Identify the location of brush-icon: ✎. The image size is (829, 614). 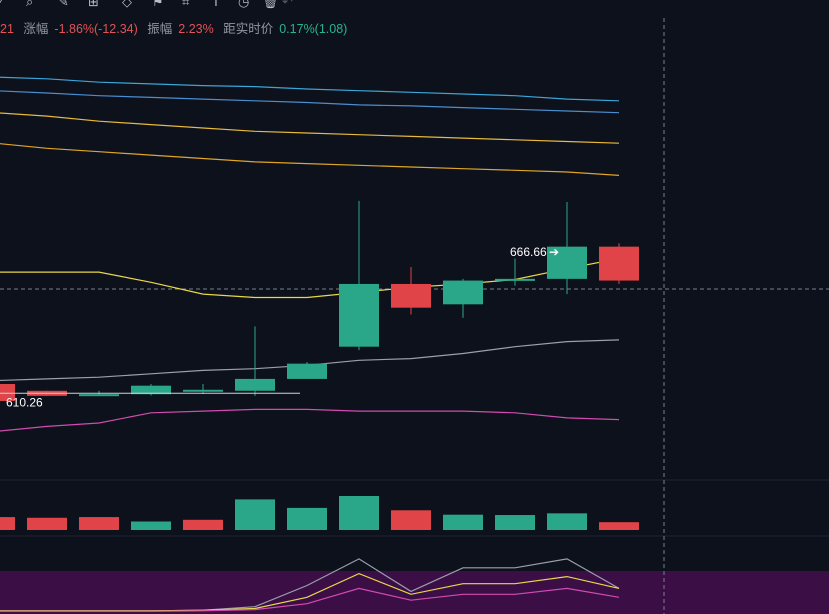
(63, 4).